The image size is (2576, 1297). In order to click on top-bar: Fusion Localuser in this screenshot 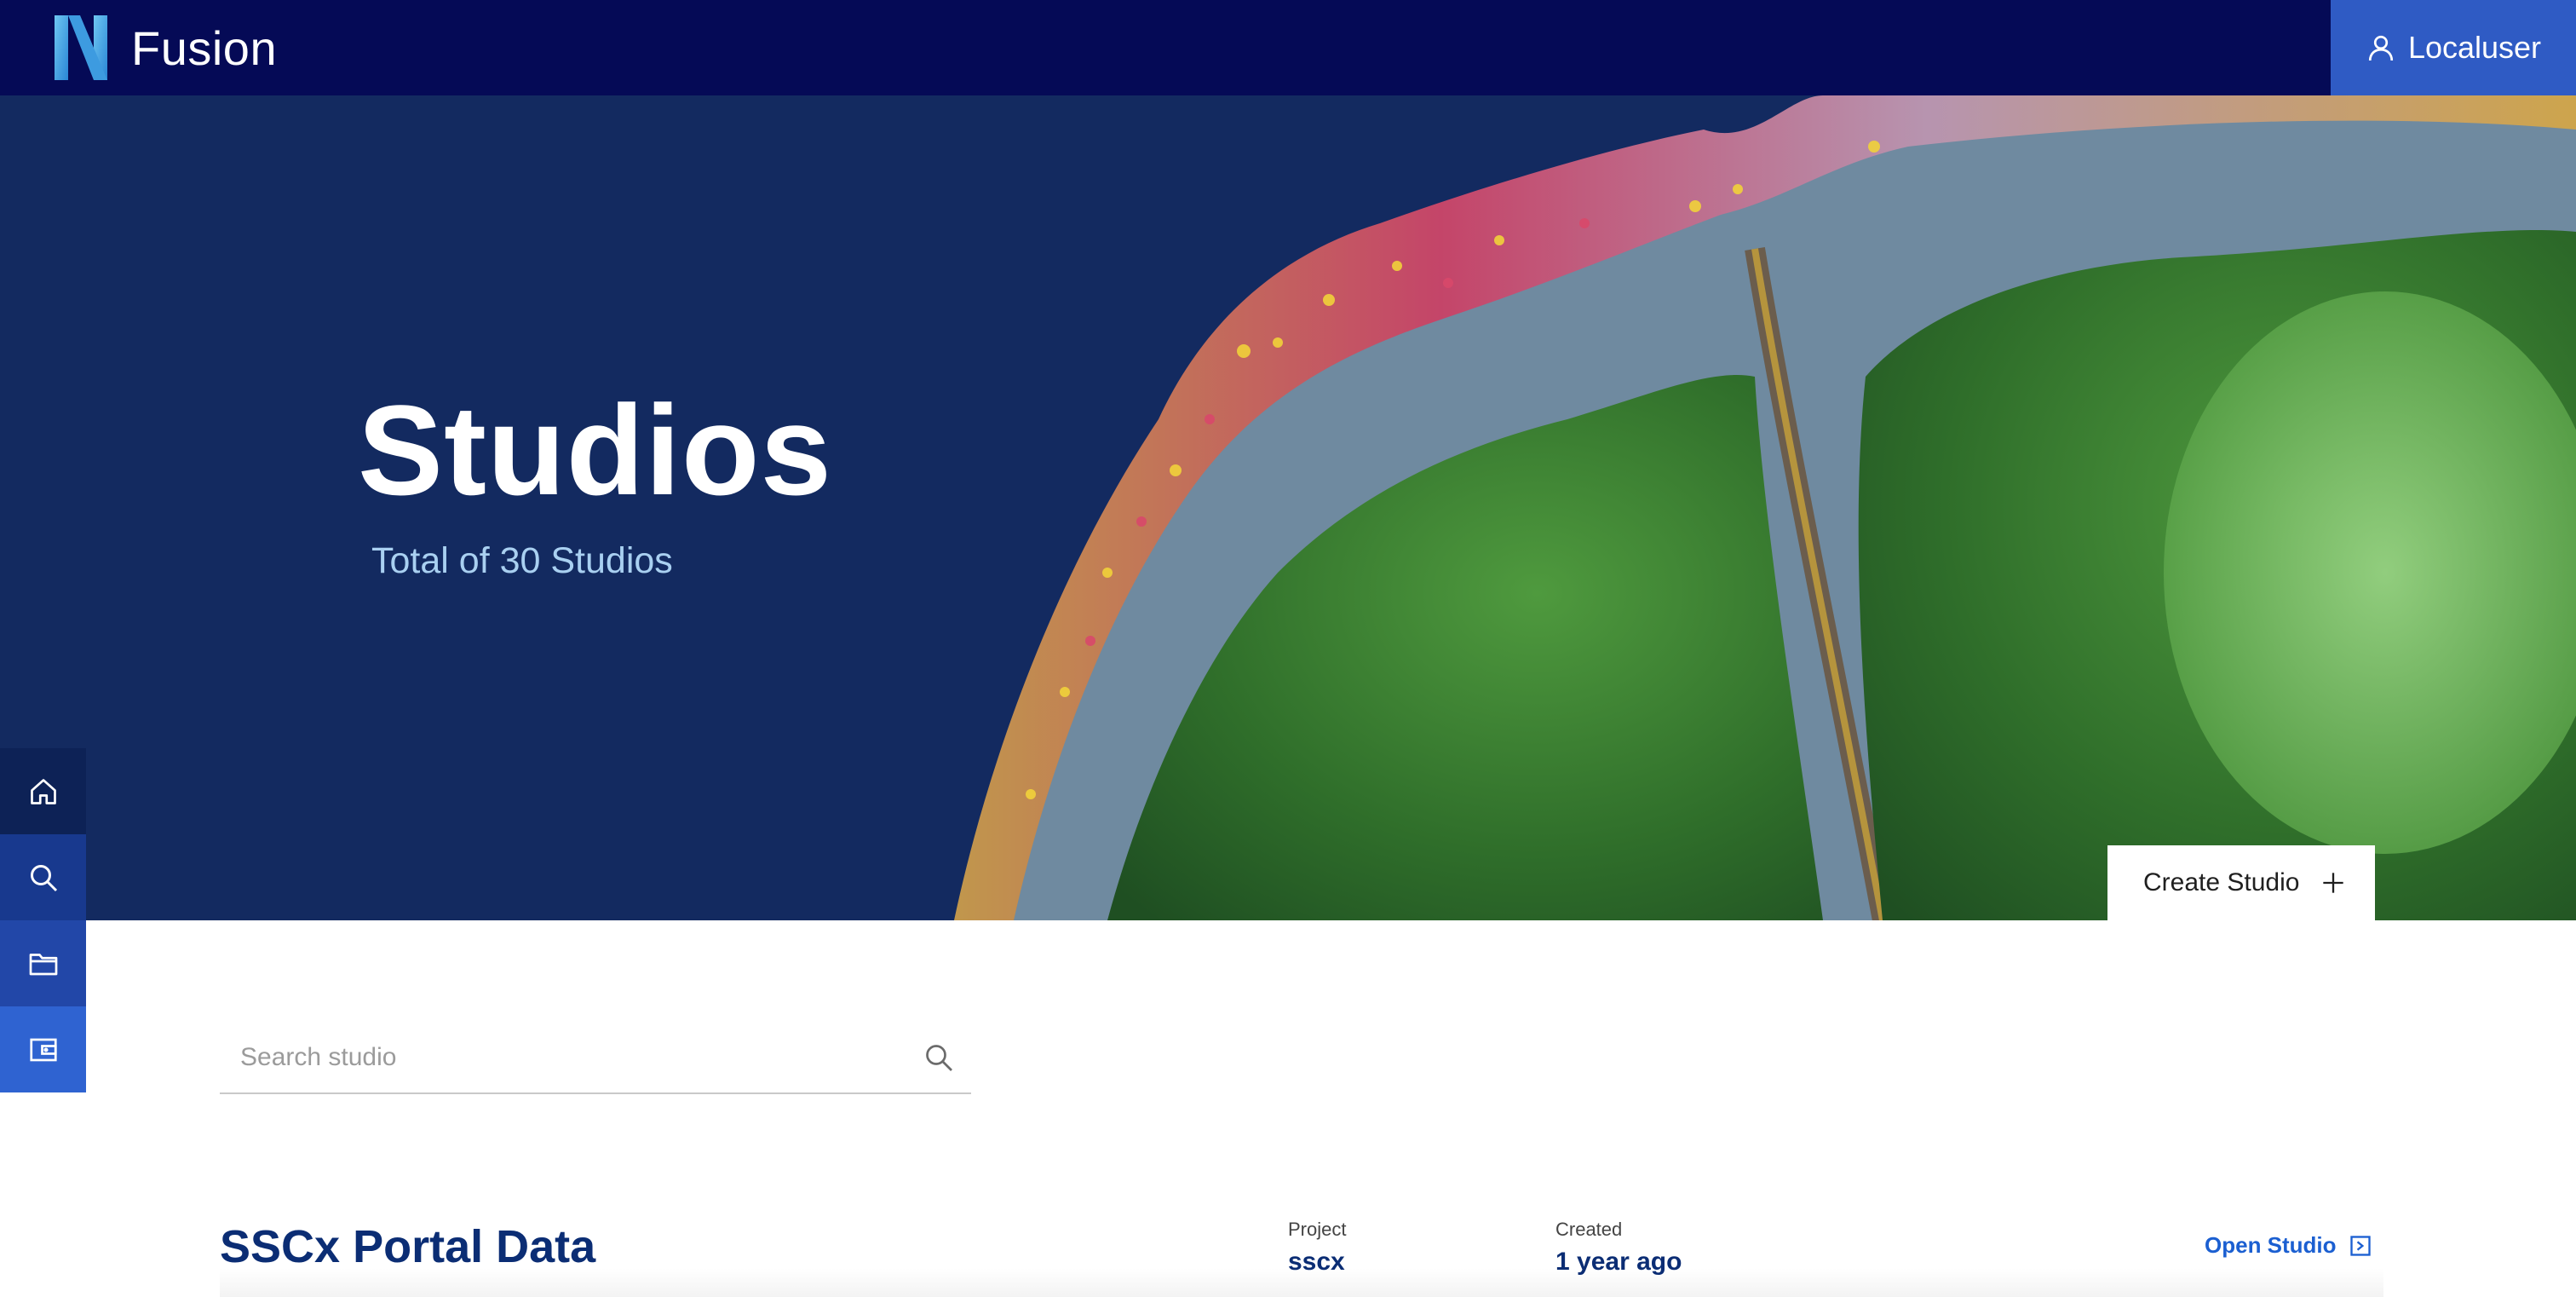, I will do `click(1288, 47)`.